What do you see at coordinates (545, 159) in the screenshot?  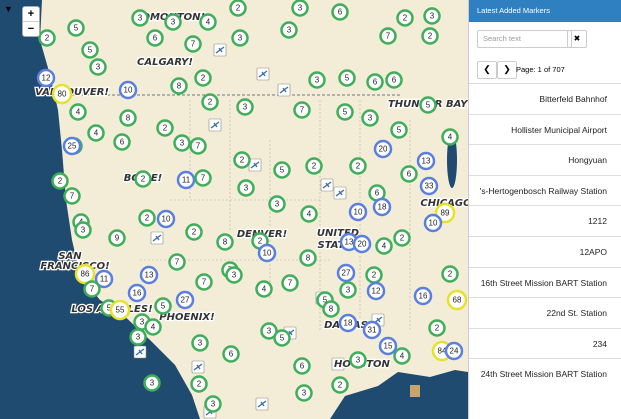 I see `list-item: Hongyuan` at bounding box center [545, 159].